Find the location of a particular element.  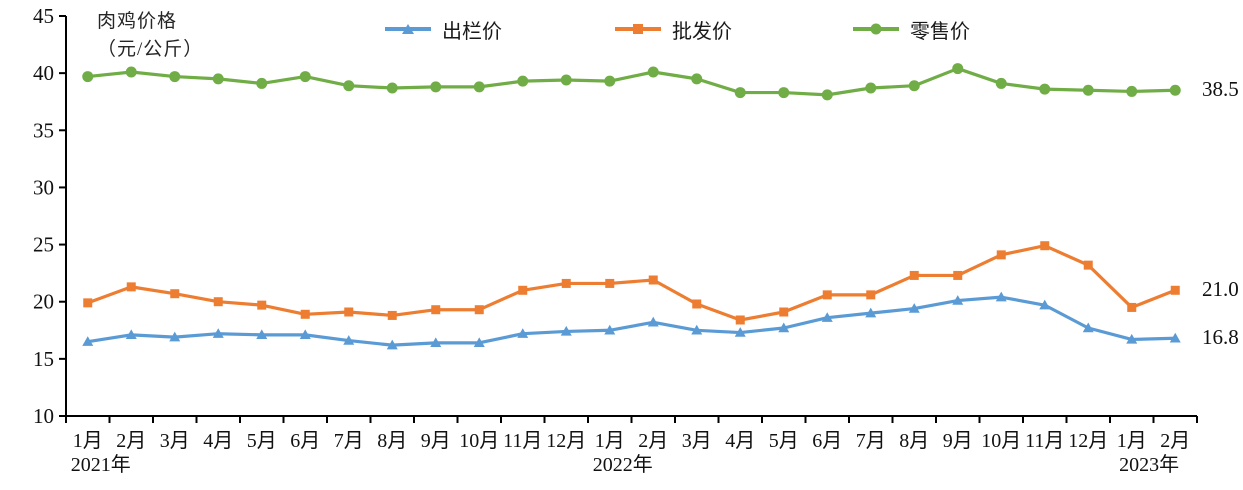

x-axis-month-label: 7月 is located at coordinates (871, 441).